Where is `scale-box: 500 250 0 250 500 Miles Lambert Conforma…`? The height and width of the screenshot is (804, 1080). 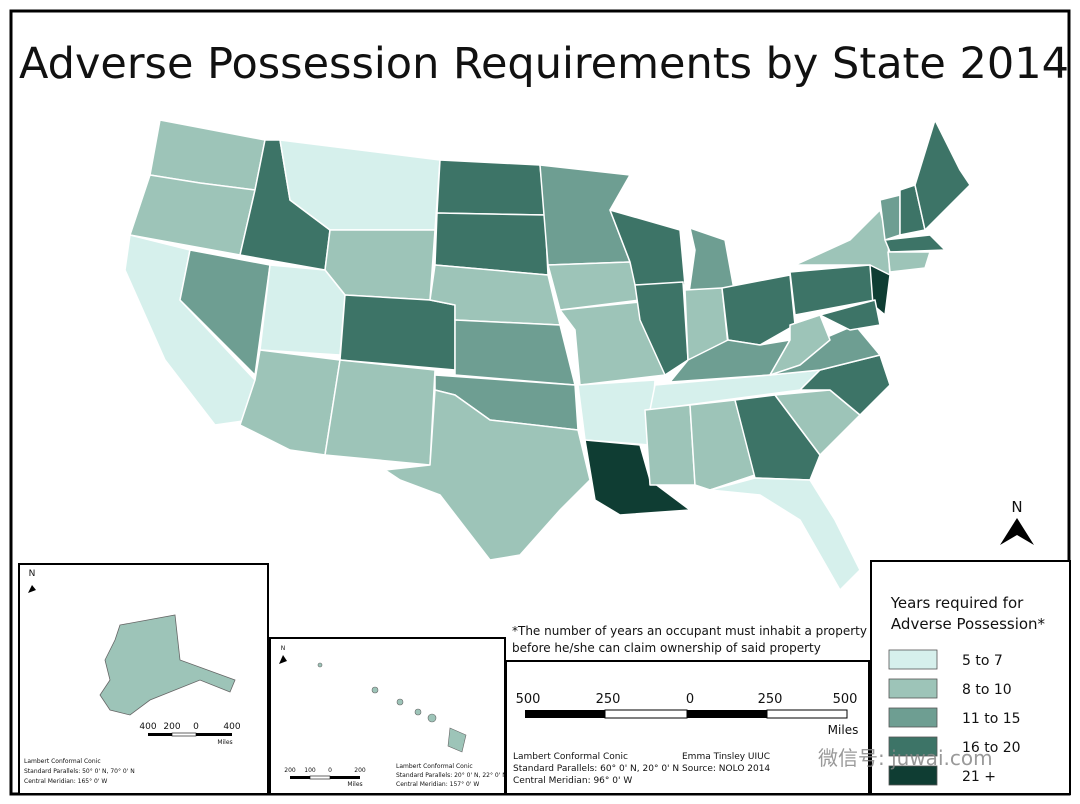 scale-box: 500 250 0 250 500 Miles Lambert Conforma… is located at coordinates (687, 727).